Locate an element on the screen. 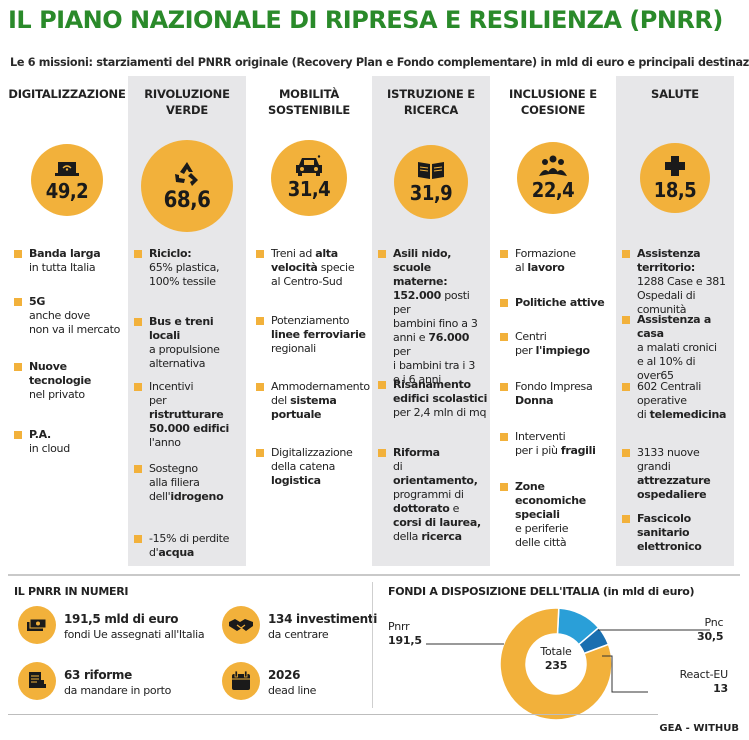 This screenshot has height=740, width=749. donut-hole is located at coordinates (556, 664).